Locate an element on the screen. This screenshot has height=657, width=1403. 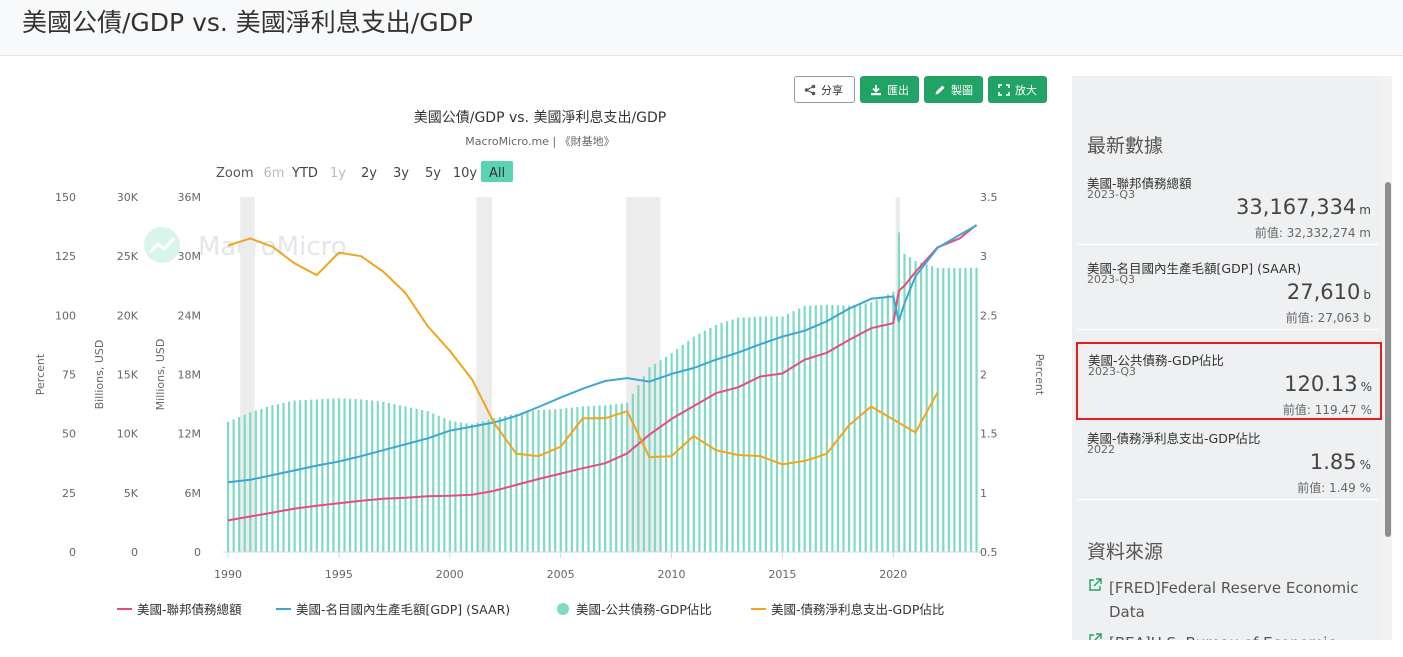
zoom-option-label: 6m is located at coordinates (274, 173).